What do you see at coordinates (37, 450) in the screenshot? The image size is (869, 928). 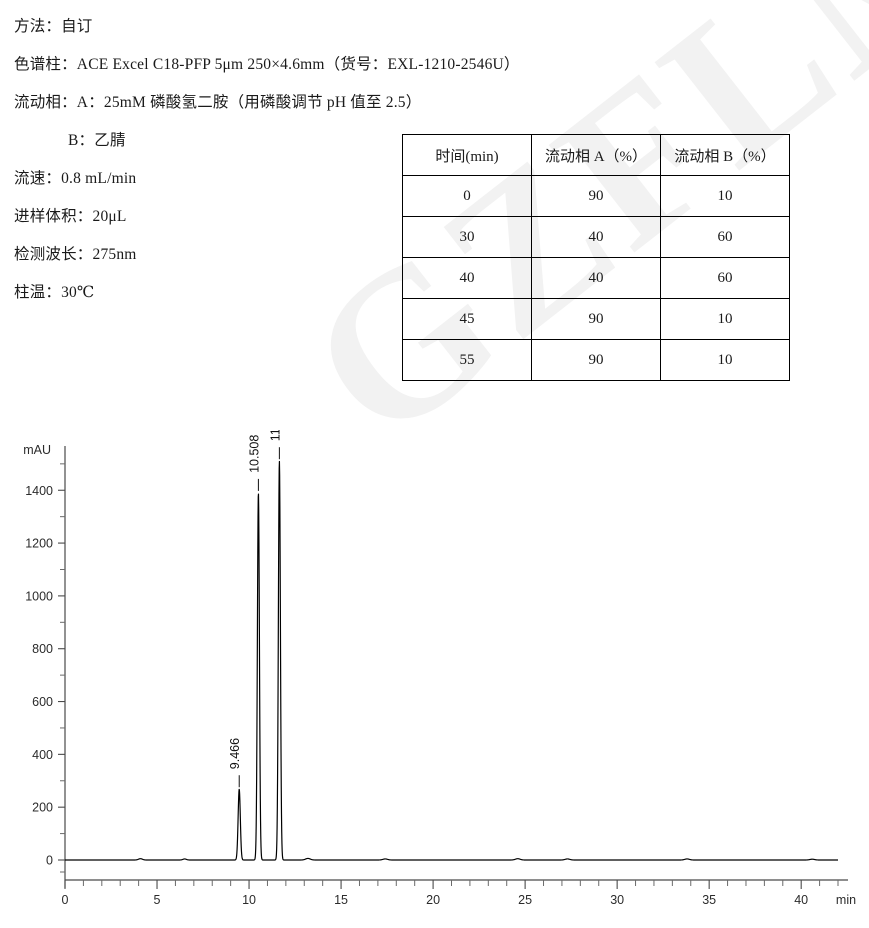 I see `y-axis-title: mAU` at bounding box center [37, 450].